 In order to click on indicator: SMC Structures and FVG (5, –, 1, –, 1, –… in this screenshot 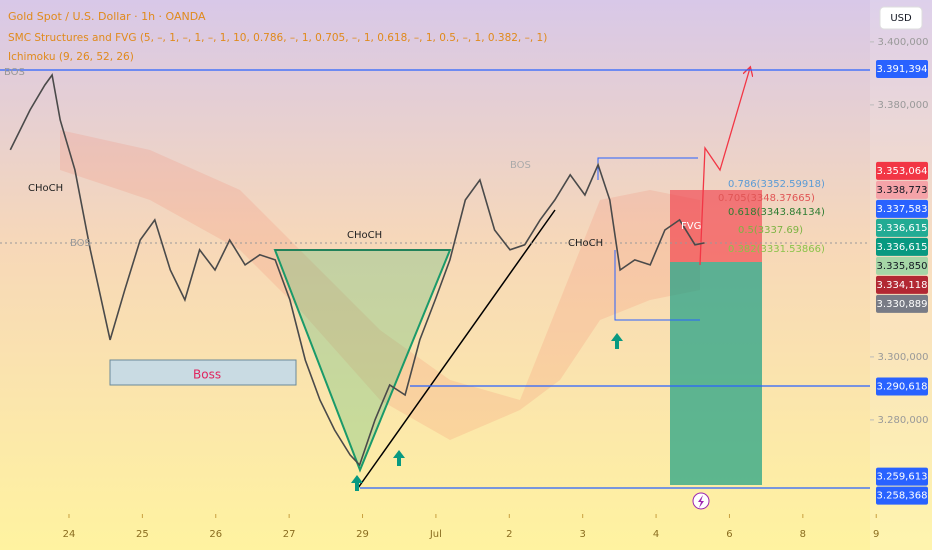, I will do `click(277, 38)`.